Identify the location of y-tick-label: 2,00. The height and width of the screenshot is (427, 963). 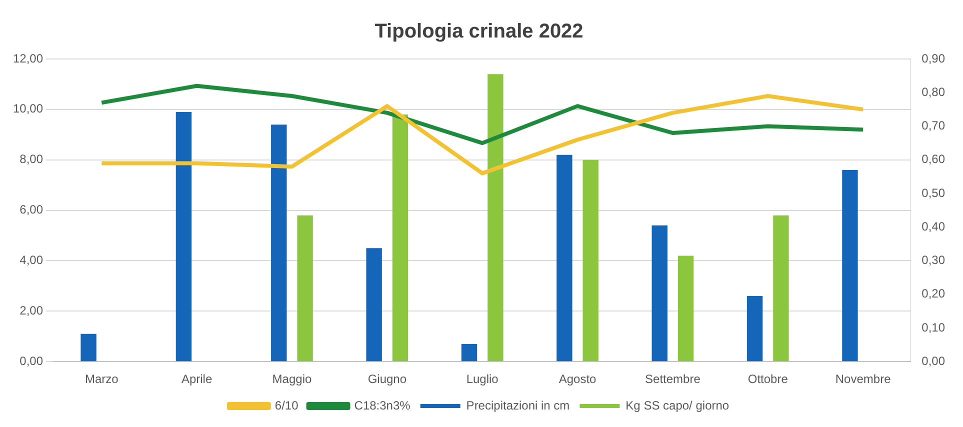
(32, 310).